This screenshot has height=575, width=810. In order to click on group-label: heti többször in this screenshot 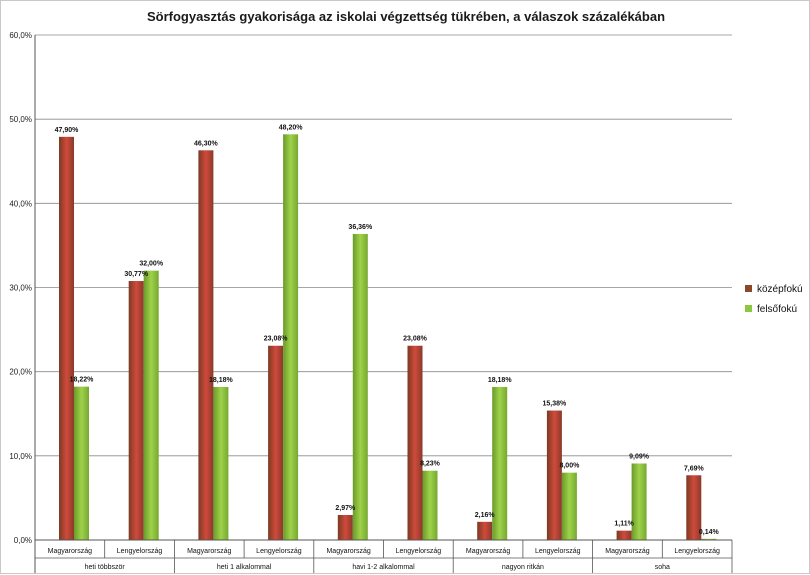, I will do `click(105, 567)`.